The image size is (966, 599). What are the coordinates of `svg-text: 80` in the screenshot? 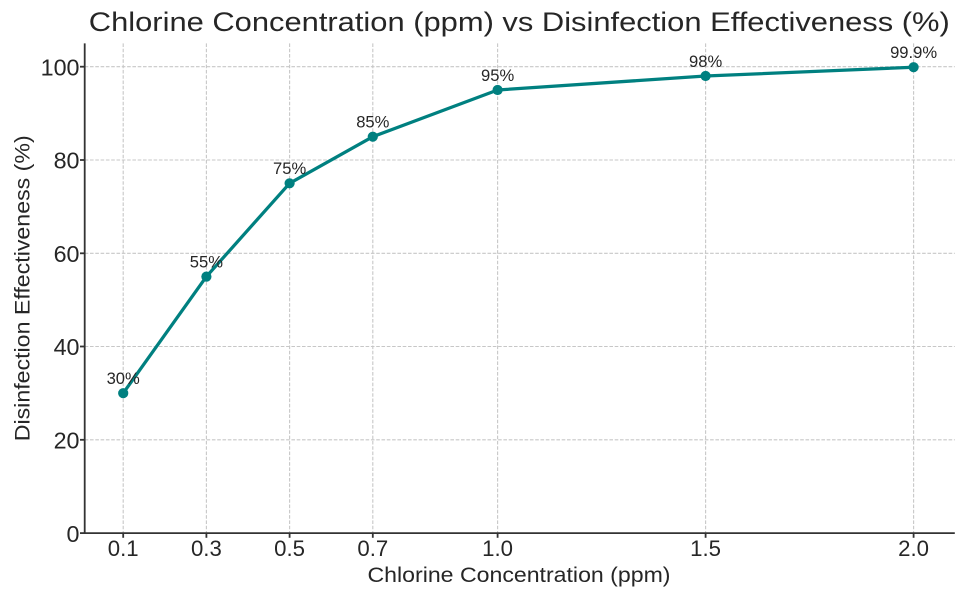 It's located at (67, 161).